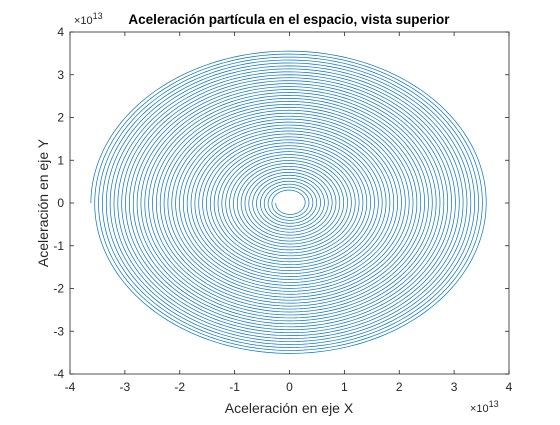  Describe the element at coordinates (58, 331) in the screenshot. I see `y-tick-label: -3` at that location.